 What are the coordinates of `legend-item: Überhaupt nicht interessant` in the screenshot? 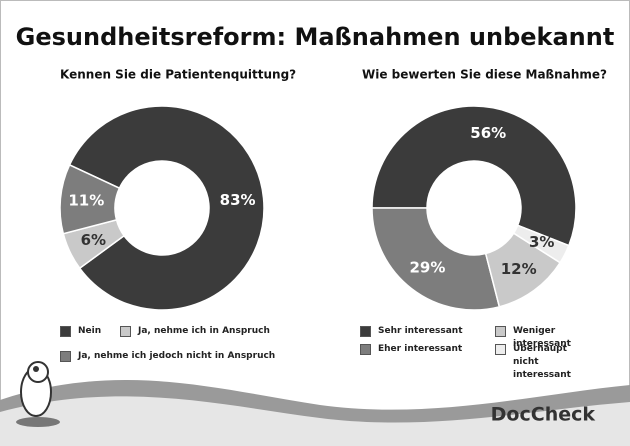 It's located at (540, 362).